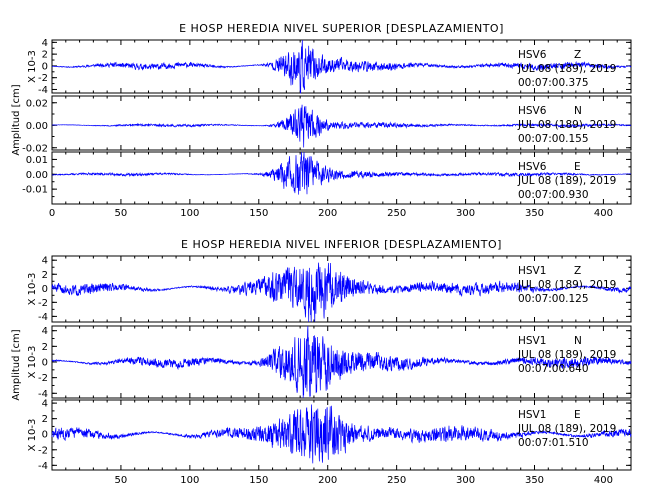 The width and height of the screenshot is (650, 500). I want to click on time-label: 00:07:00.640, so click(553, 369).